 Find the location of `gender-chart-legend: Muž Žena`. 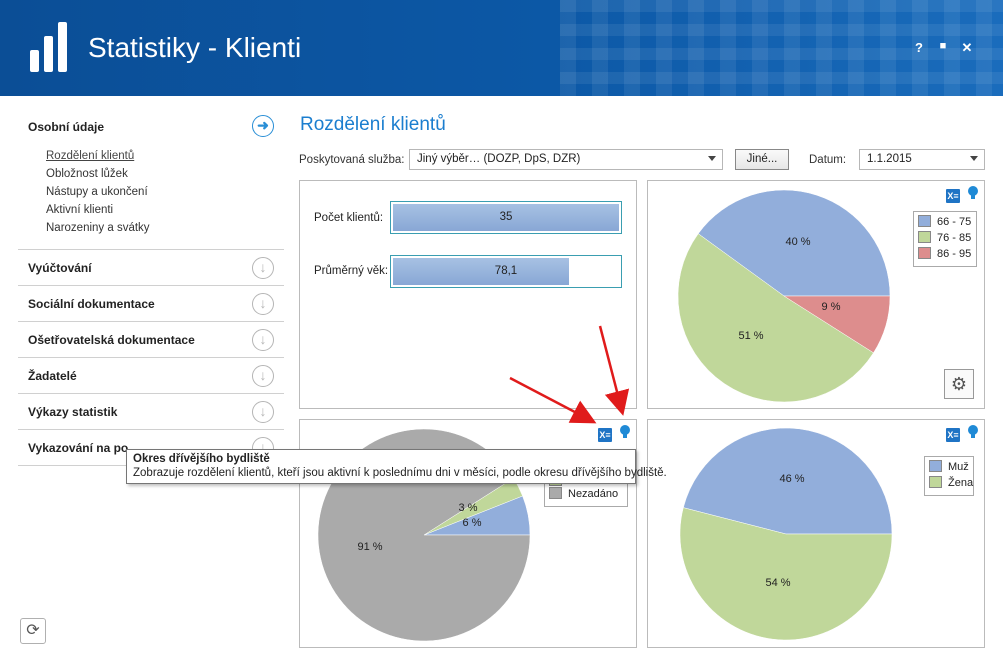

gender-chart-legend: Muž Žena is located at coordinates (949, 476).